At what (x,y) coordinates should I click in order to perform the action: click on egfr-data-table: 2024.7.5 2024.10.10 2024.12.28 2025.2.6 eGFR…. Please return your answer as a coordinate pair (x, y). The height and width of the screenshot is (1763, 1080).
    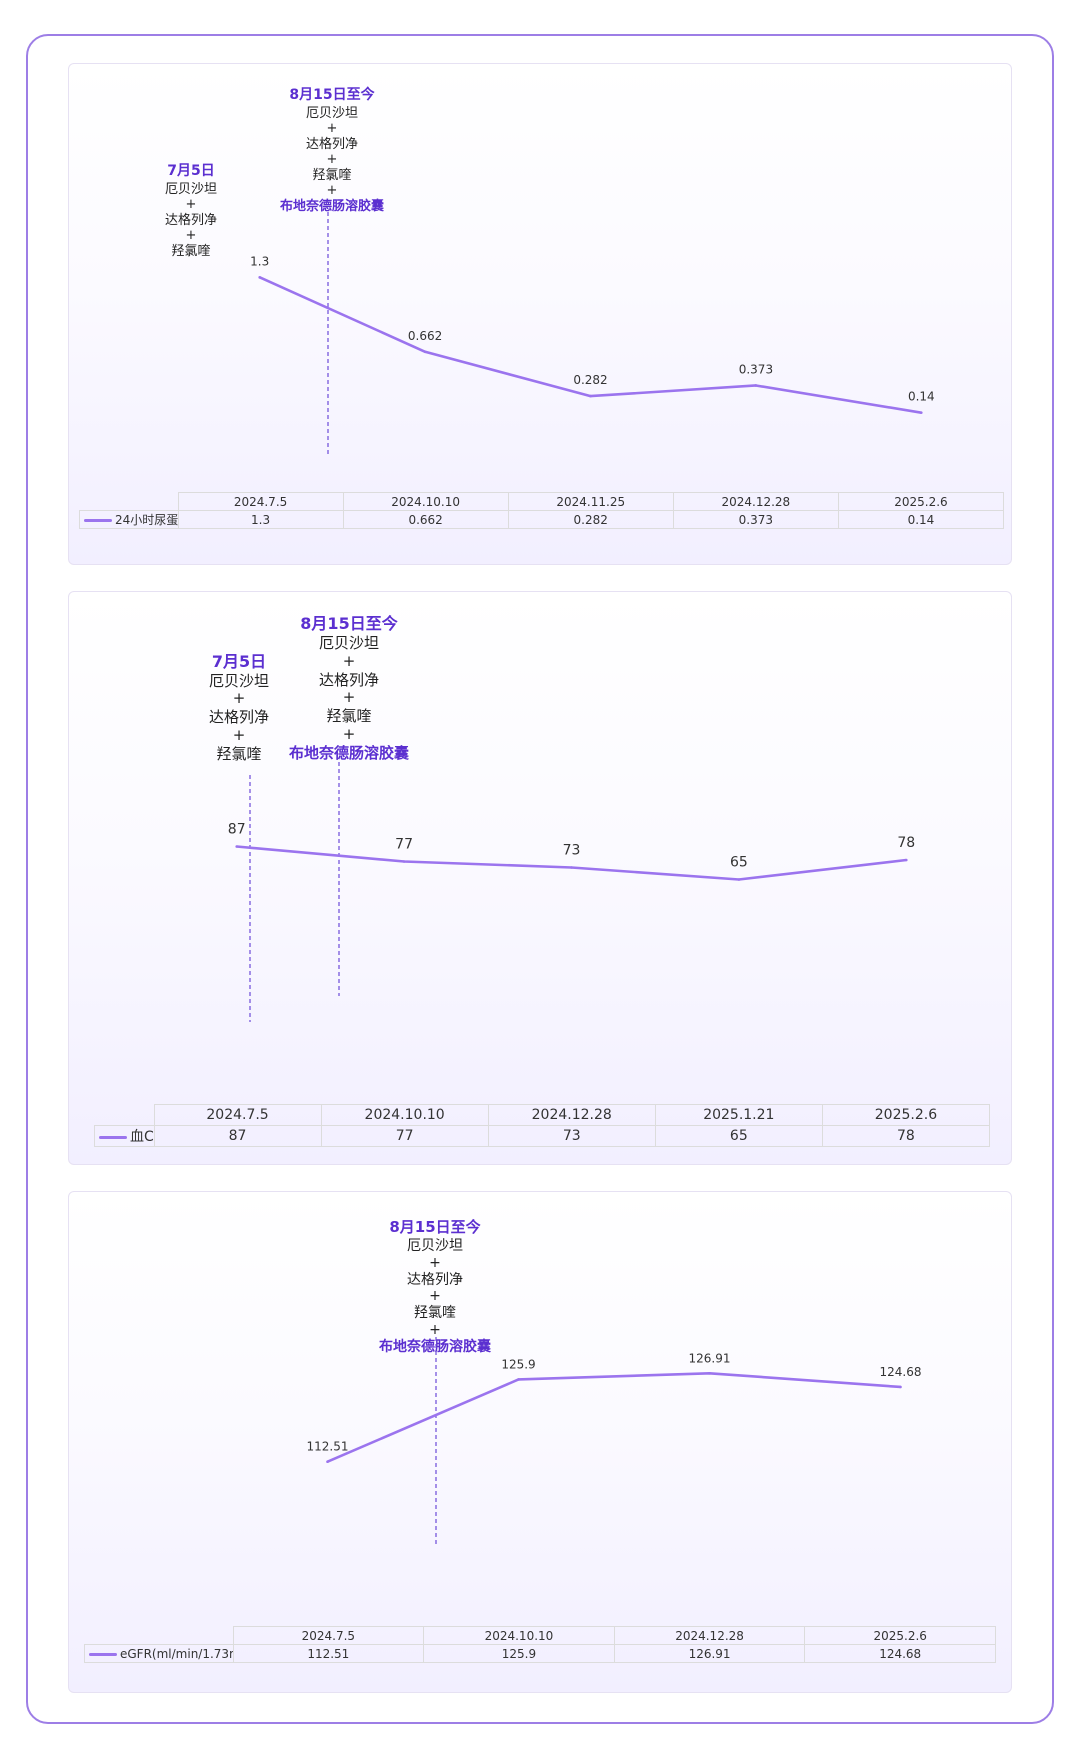
    Looking at the image, I should click on (540, 1644).